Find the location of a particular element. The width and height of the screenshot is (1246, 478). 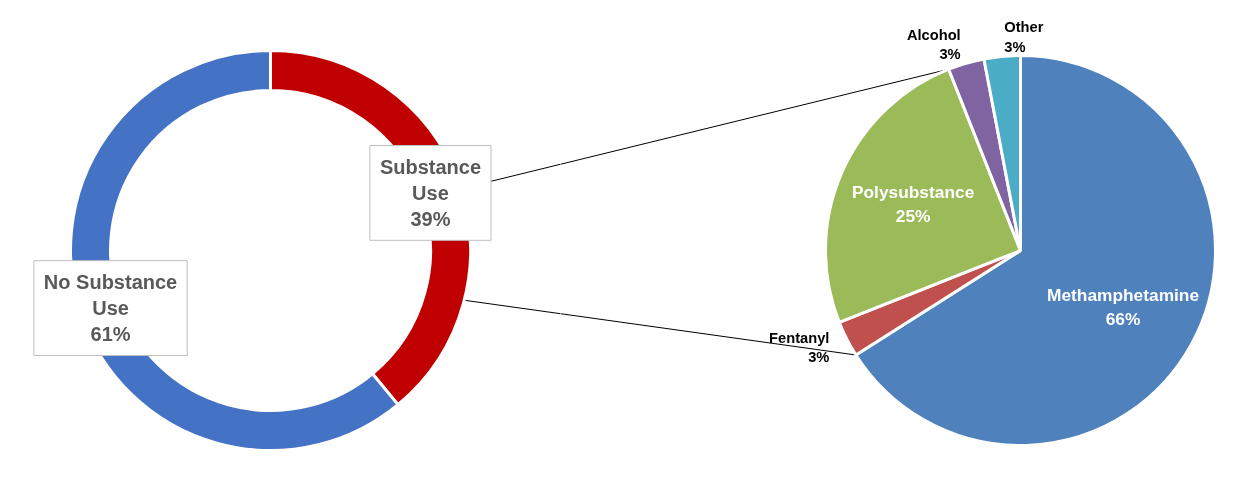

slice-label: Alcohol is located at coordinates (933, 34).